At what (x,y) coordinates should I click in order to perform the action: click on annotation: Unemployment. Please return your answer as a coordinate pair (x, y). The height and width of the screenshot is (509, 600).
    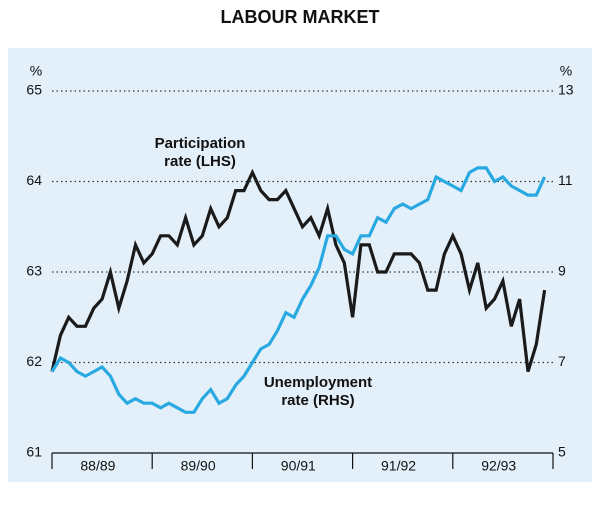
    Looking at the image, I should click on (318, 382).